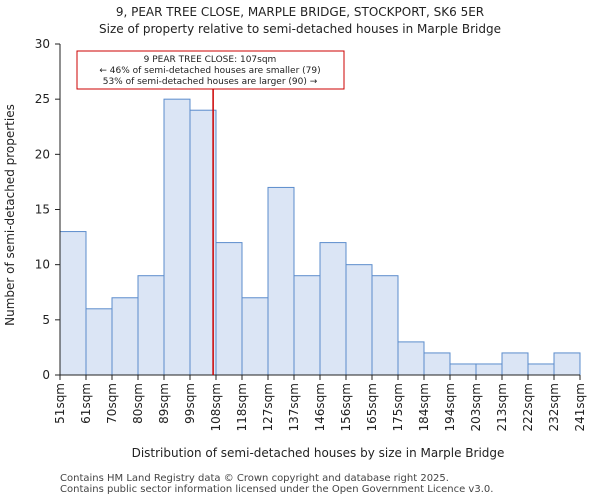 The height and width of the screenshot is (500, 600). What do you see at coordinates (398, 407) in the screenshot?
I see `x-tick-label: 175sqm` at bounding box center [398, 407].